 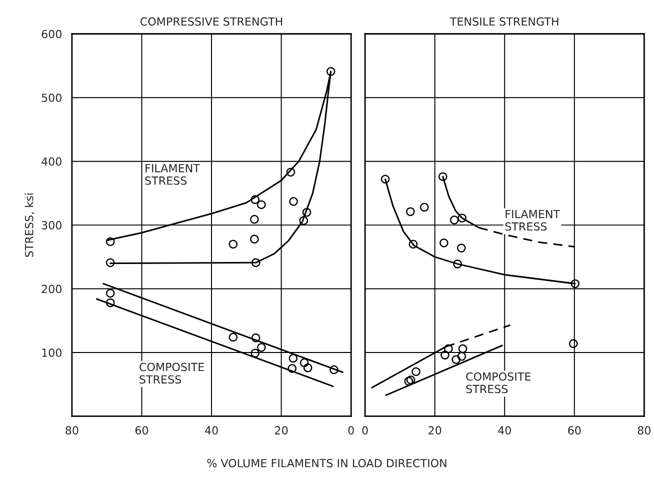 What do you see at coordinates (52, 98) in the screenshot?
I see `y-tick-label: 500` at bounding box center [52, 98].